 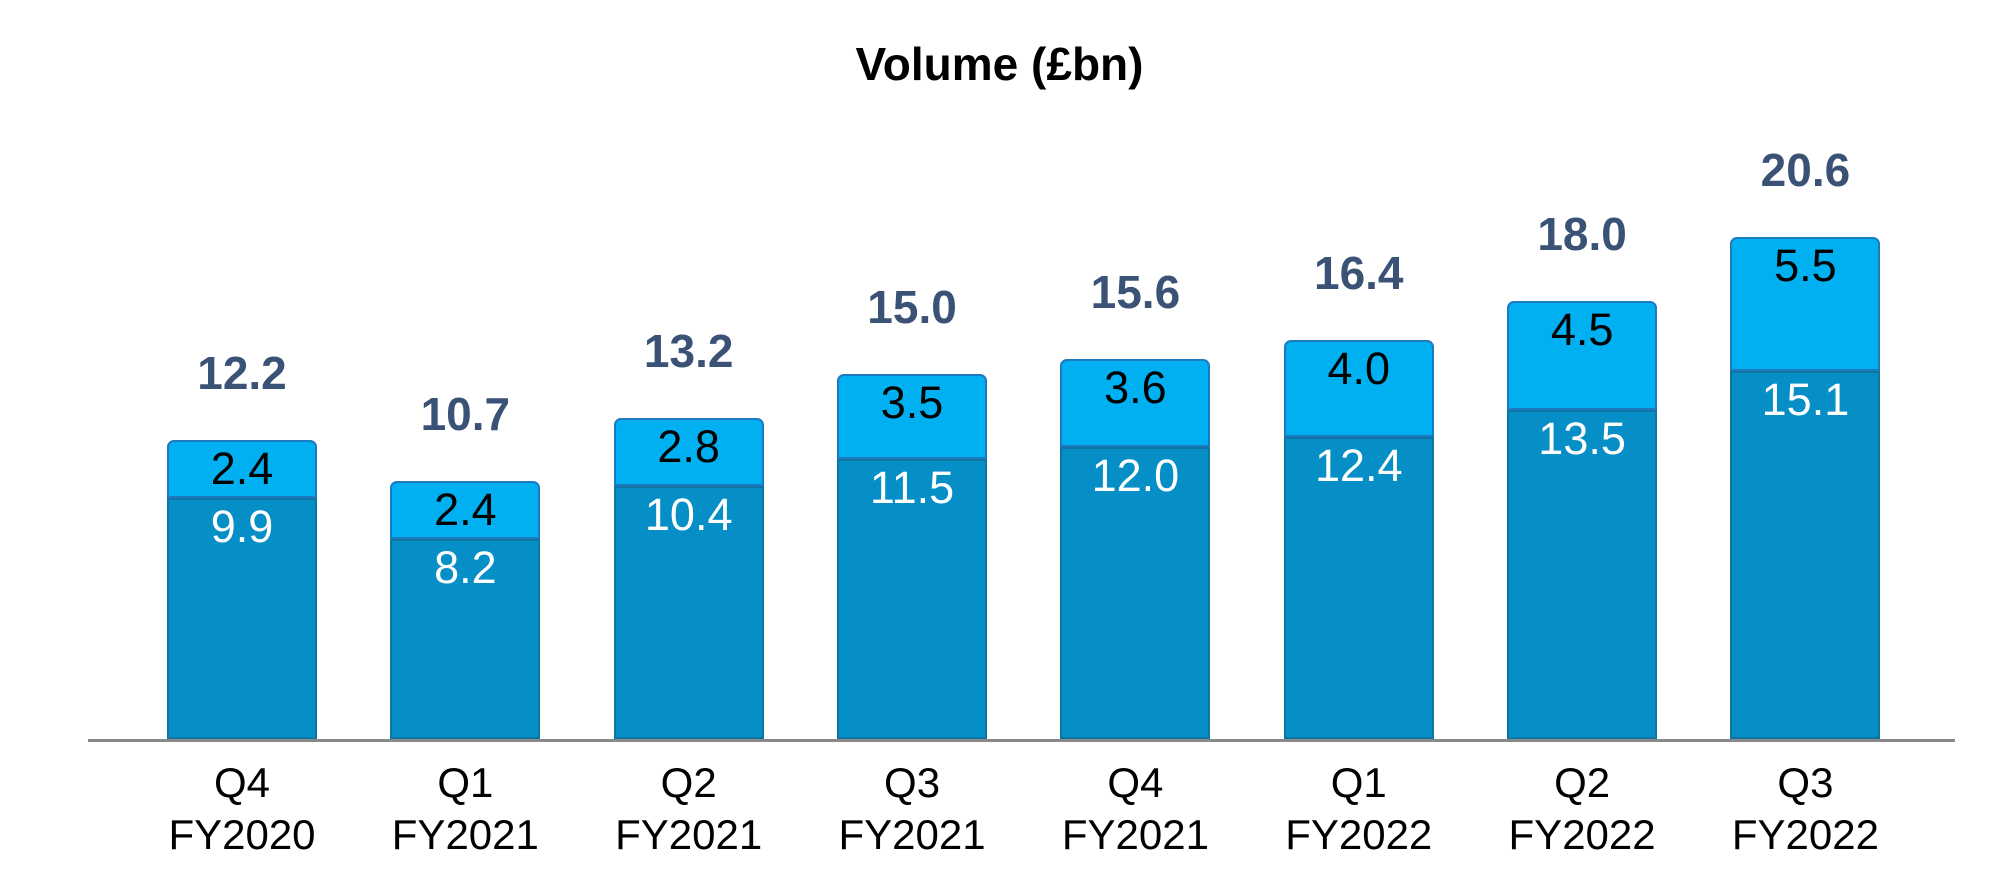 What do you see at coordinates (242, 372) in the screenshot?
I see `bar-total-label: 12.2` at bounding box center [242, 372].